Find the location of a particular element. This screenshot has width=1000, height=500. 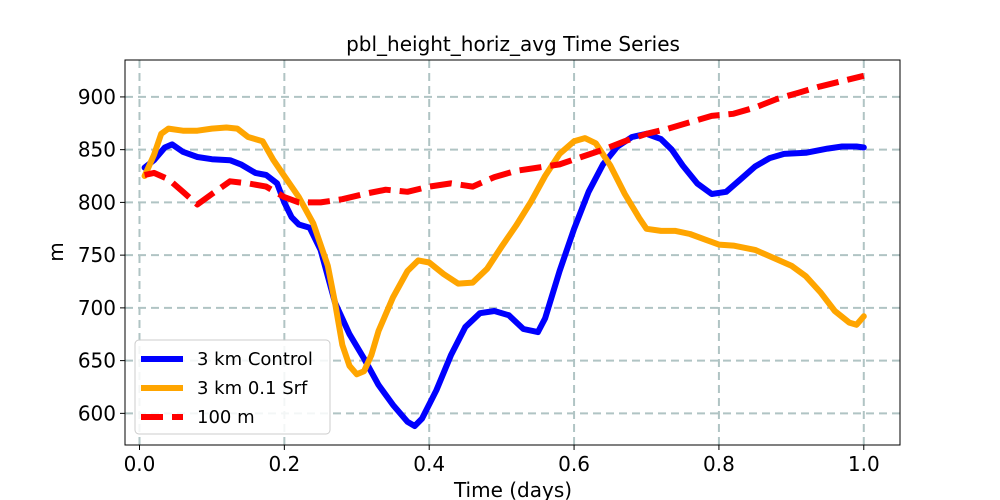

y-tick-label: 800 is located at coordinates (97, 202).